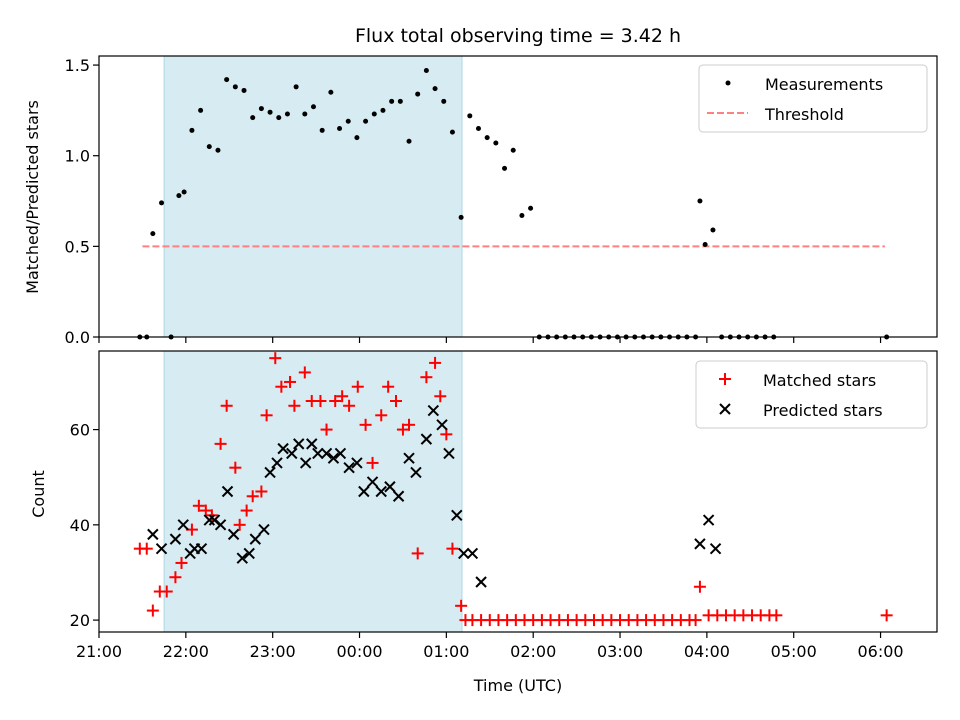  What do you see at coordinates (533, 651) in the screenshot?
I see `x-tick-label: 02:00` at bounding box center [533, 651].